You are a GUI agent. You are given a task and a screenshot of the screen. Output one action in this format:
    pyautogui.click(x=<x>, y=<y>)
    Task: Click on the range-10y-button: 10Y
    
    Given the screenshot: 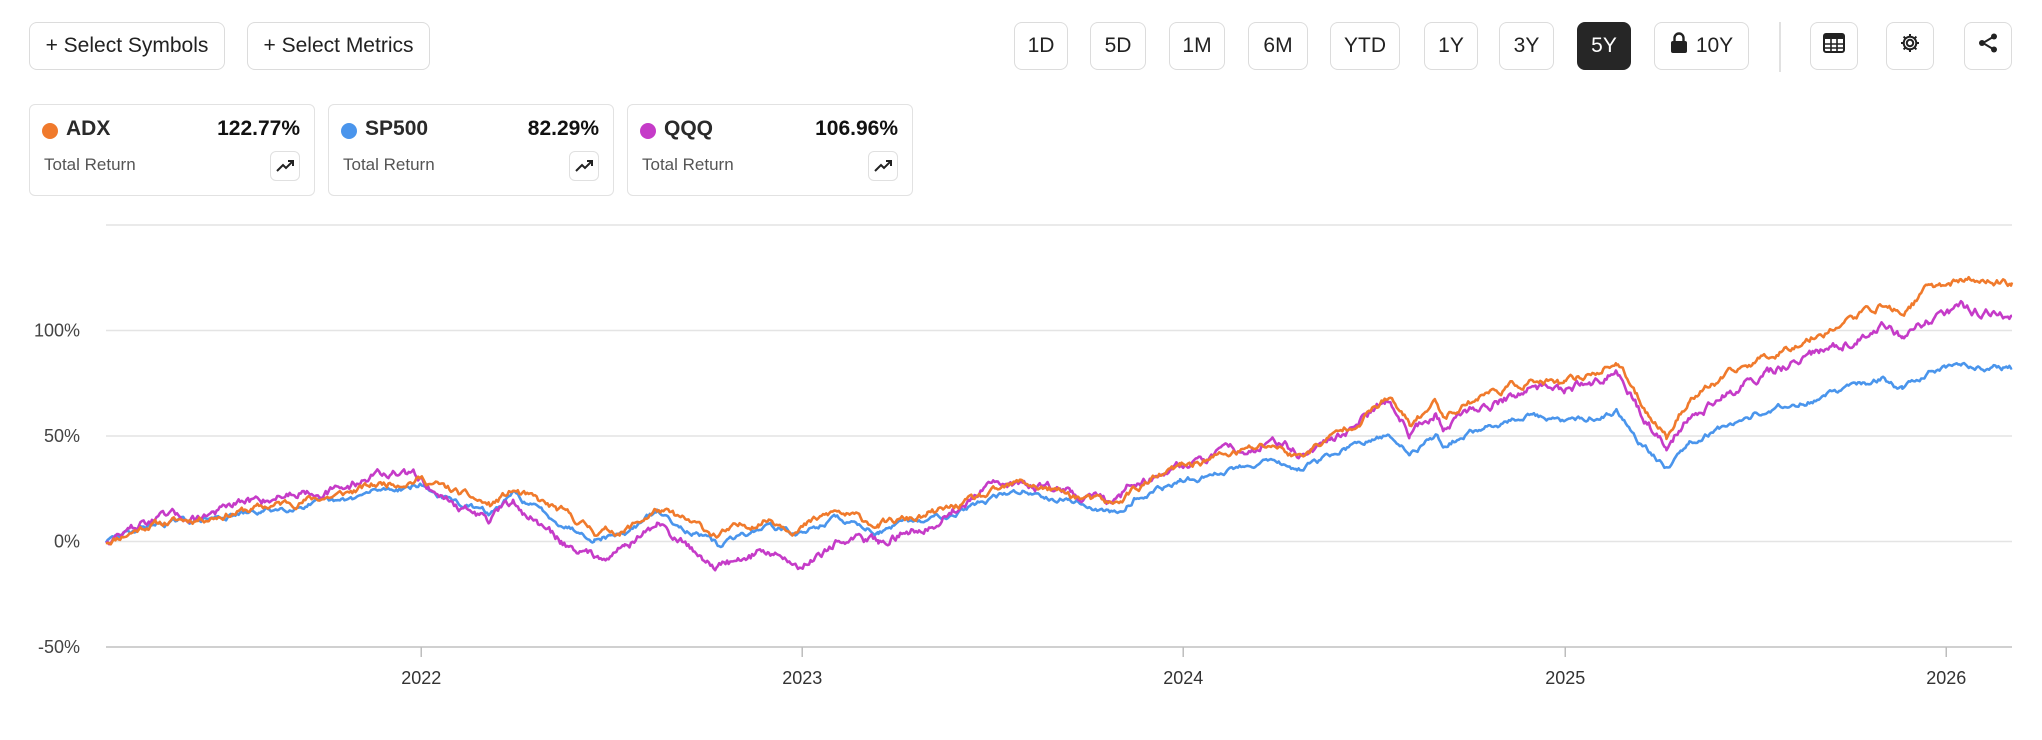 What is the action you would take?
    pyautogui.click(x=1701, y=46)
    